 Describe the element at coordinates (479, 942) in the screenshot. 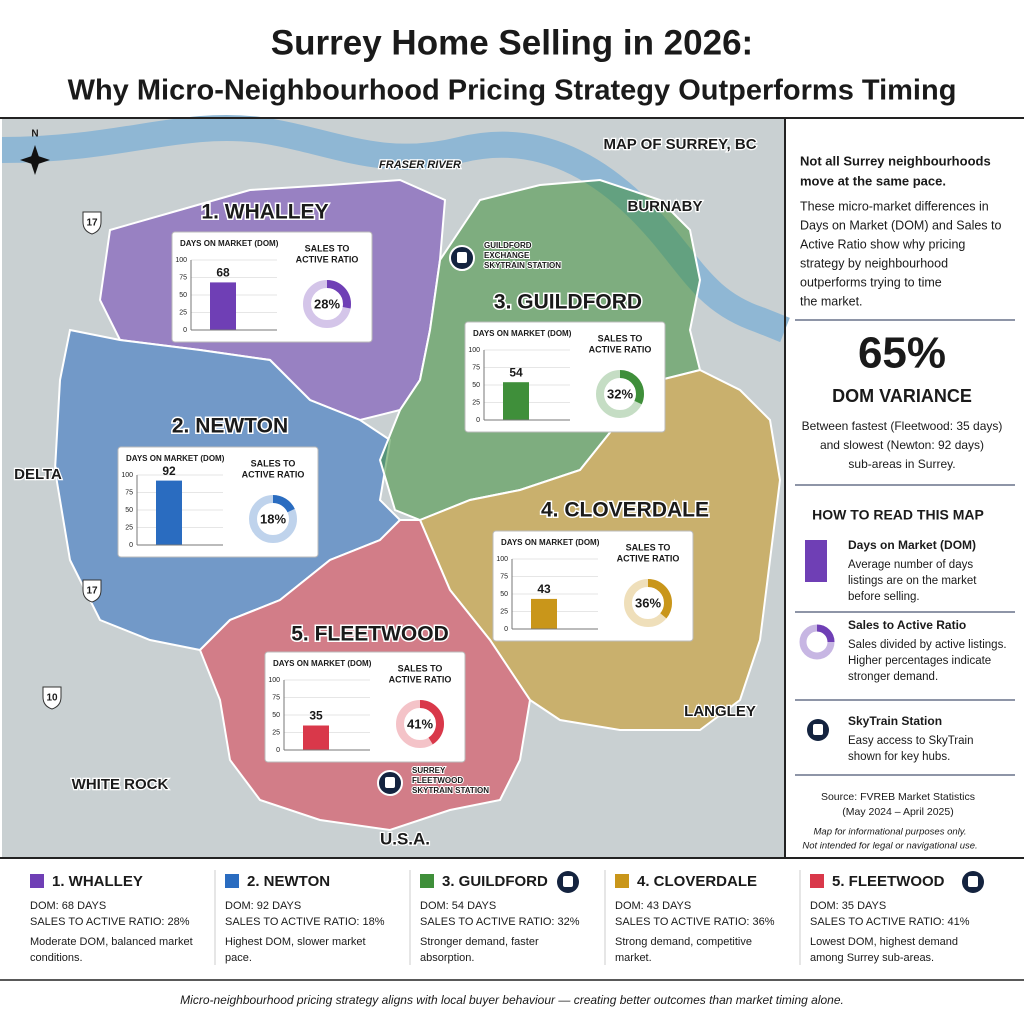

I see `legend-note: Stronger demand, faster` at that location.